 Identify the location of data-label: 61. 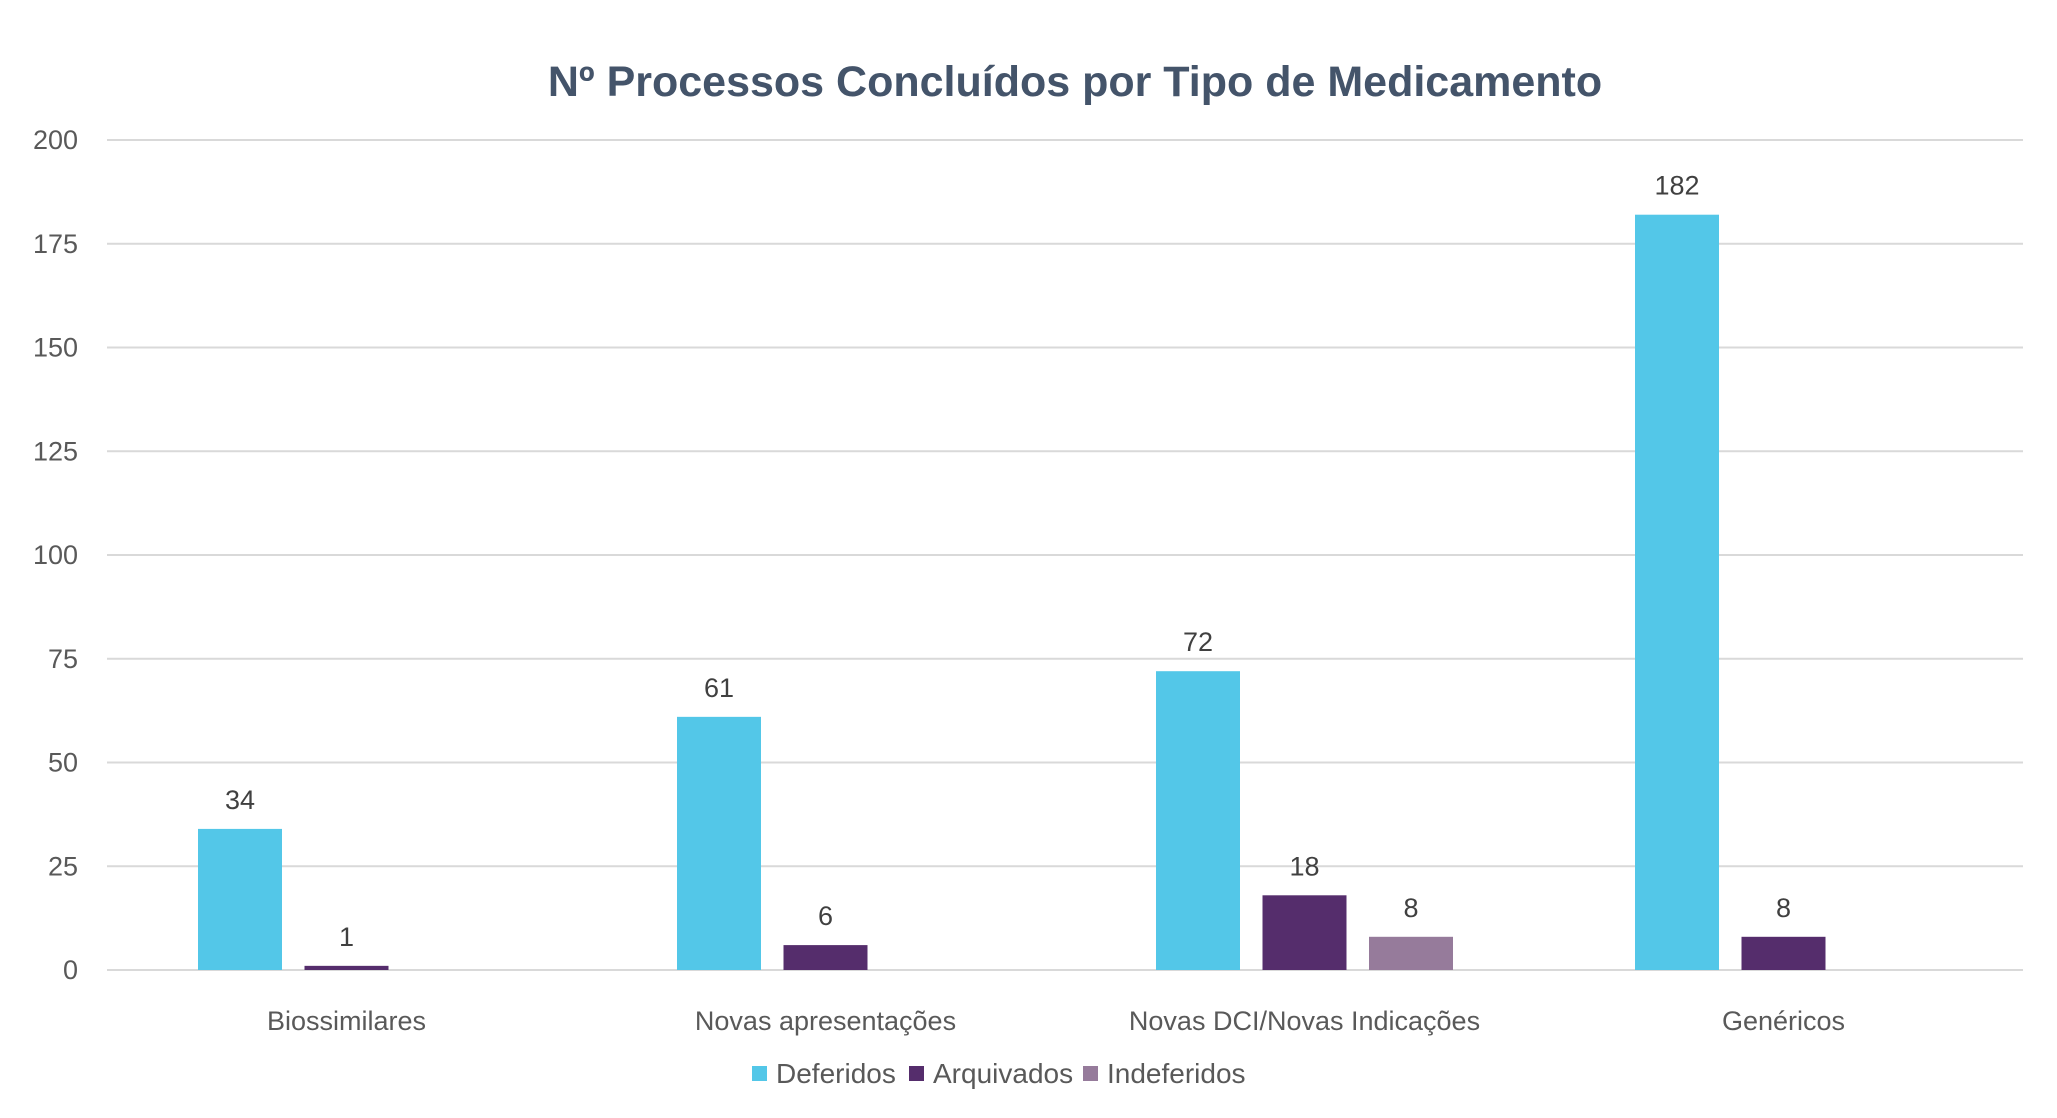
(719, 688).